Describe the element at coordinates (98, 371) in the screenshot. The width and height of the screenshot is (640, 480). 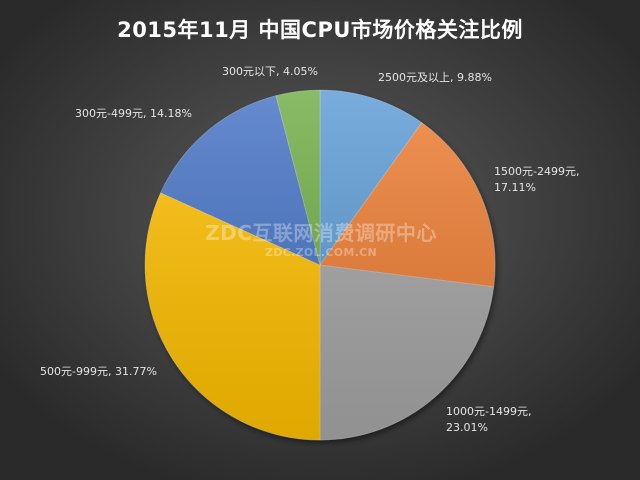
I see `slice-label-4: 500元-999元, 31.77%` at that location.